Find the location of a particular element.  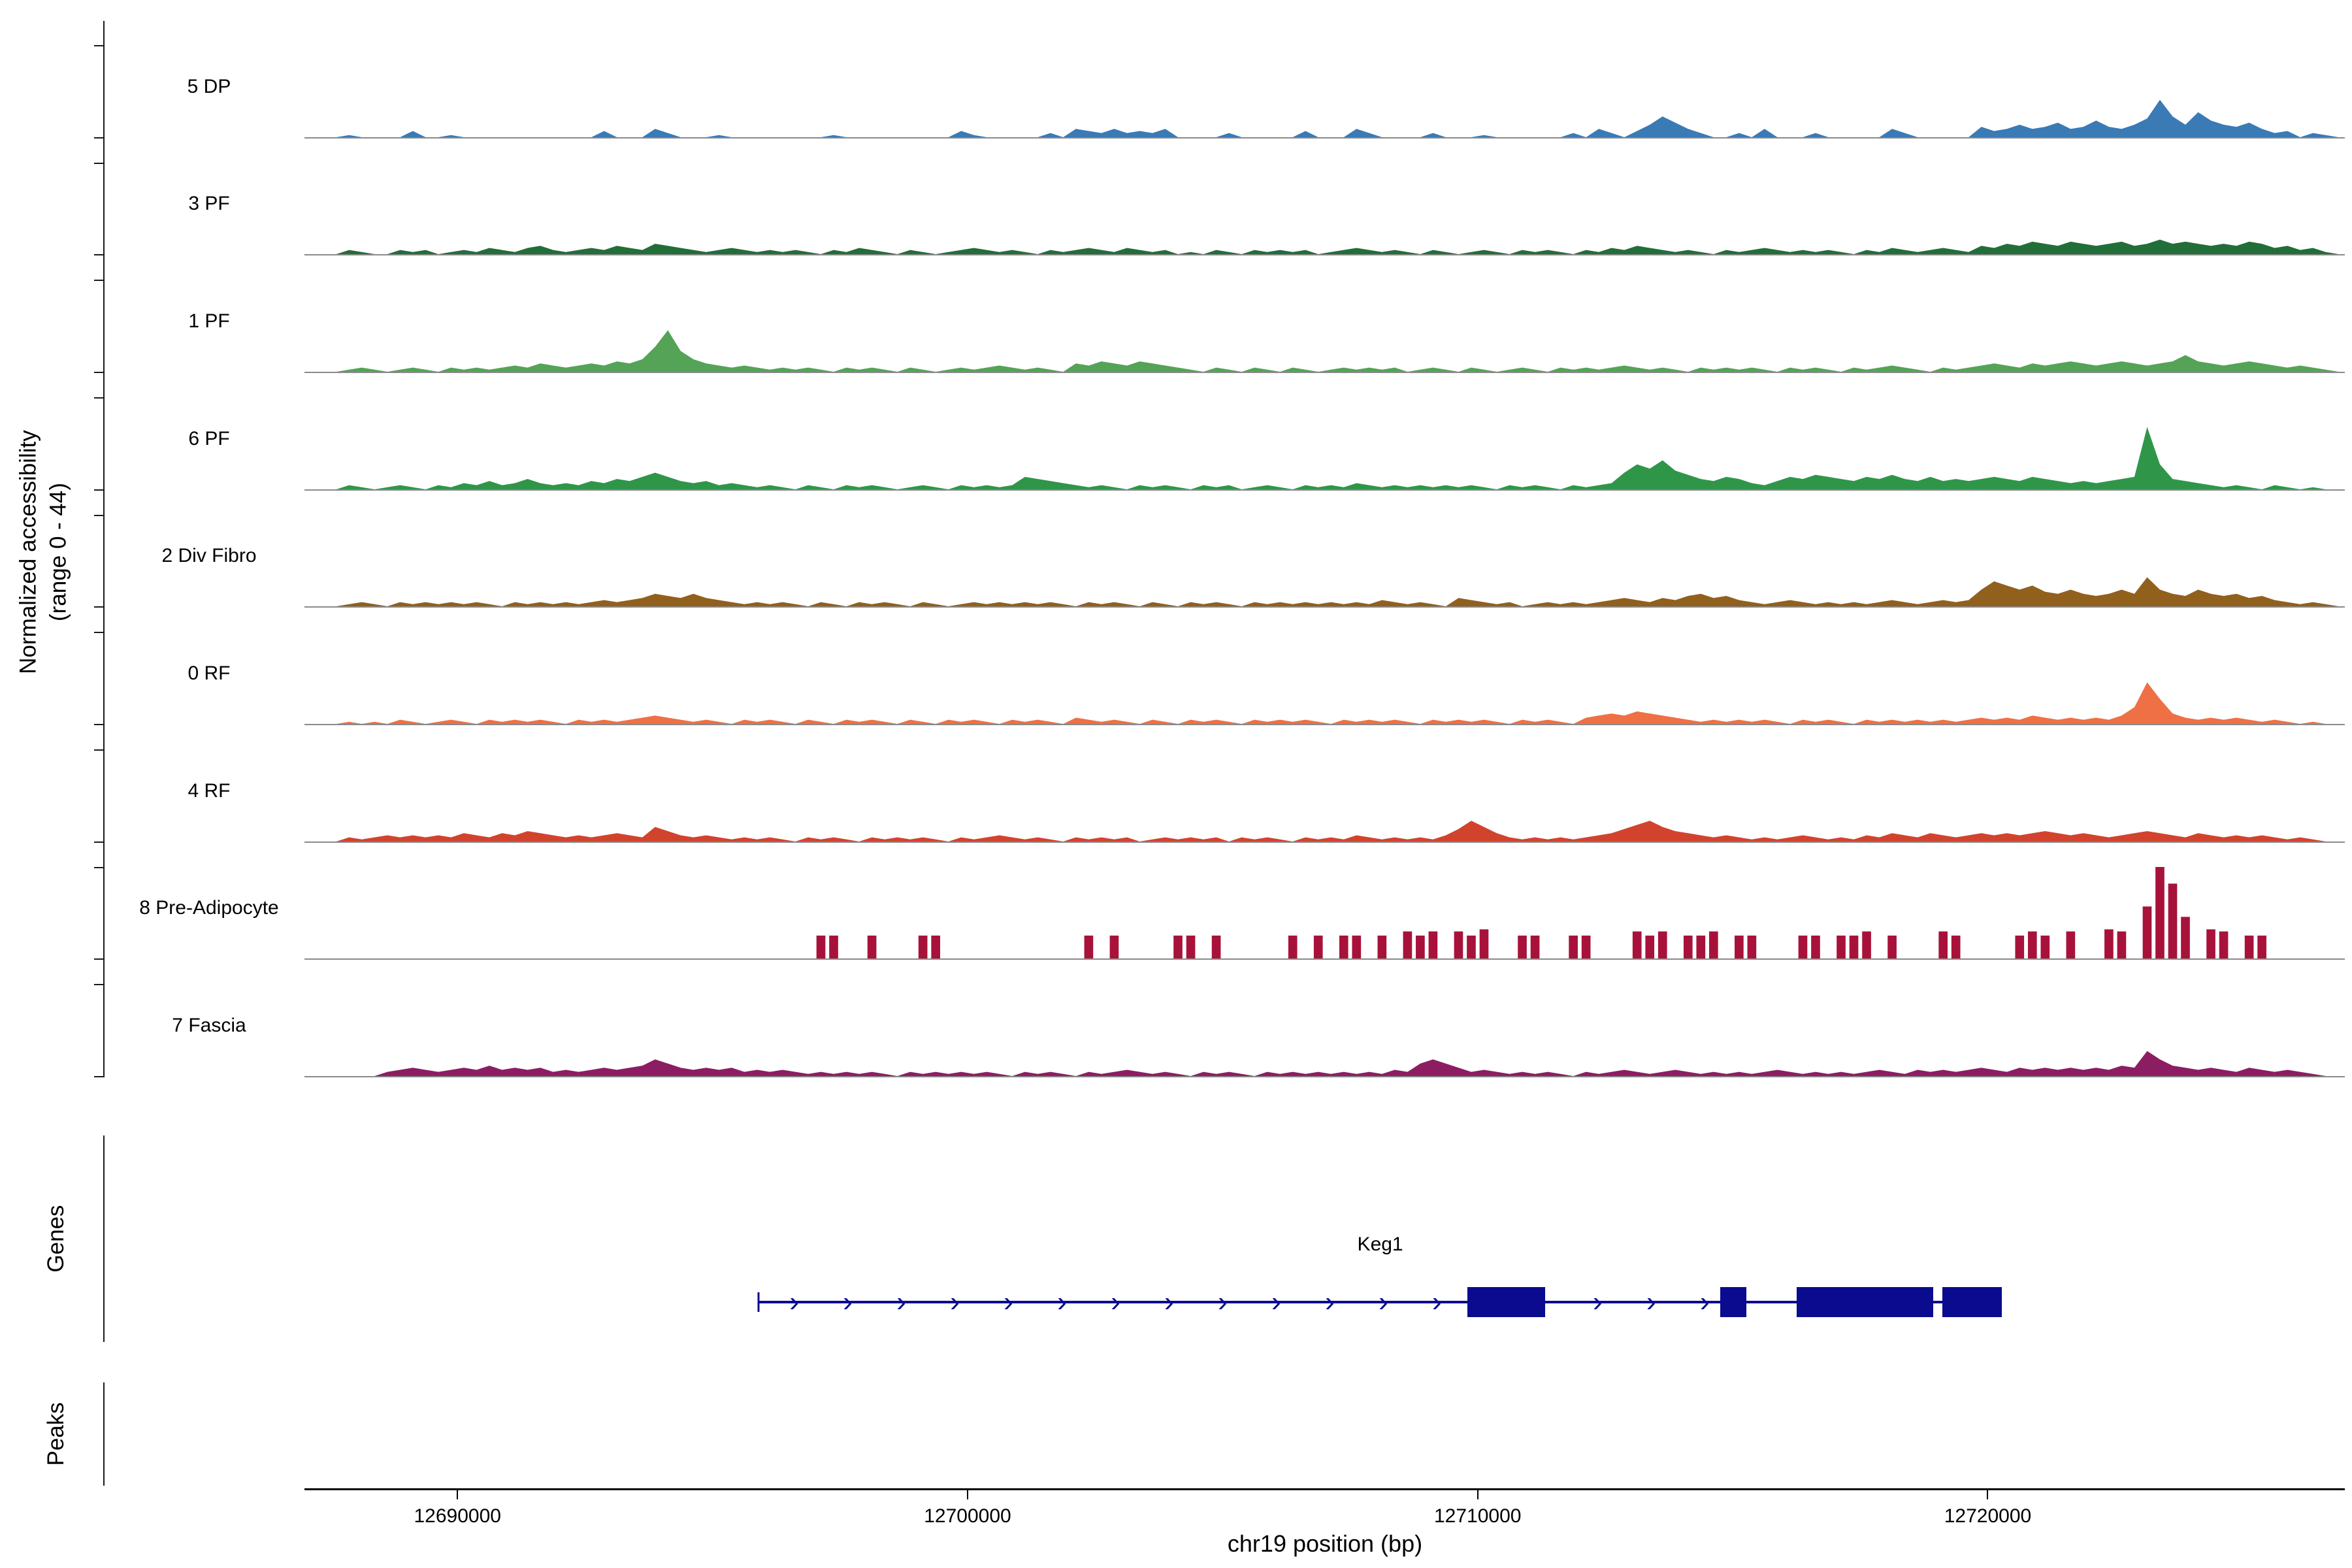

track-label: 2 Div Fibro is located at coordinates (209, 556).